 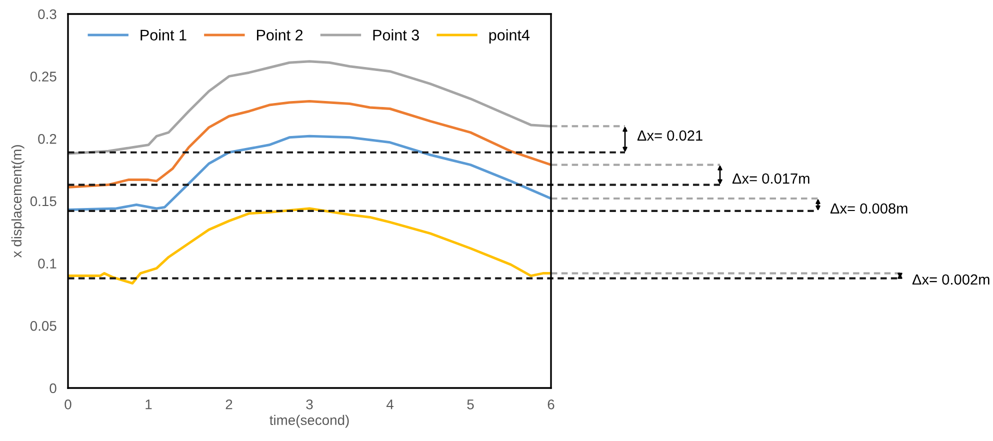 I want to click on x-tick-label: 5, so click(x=470, y=405).